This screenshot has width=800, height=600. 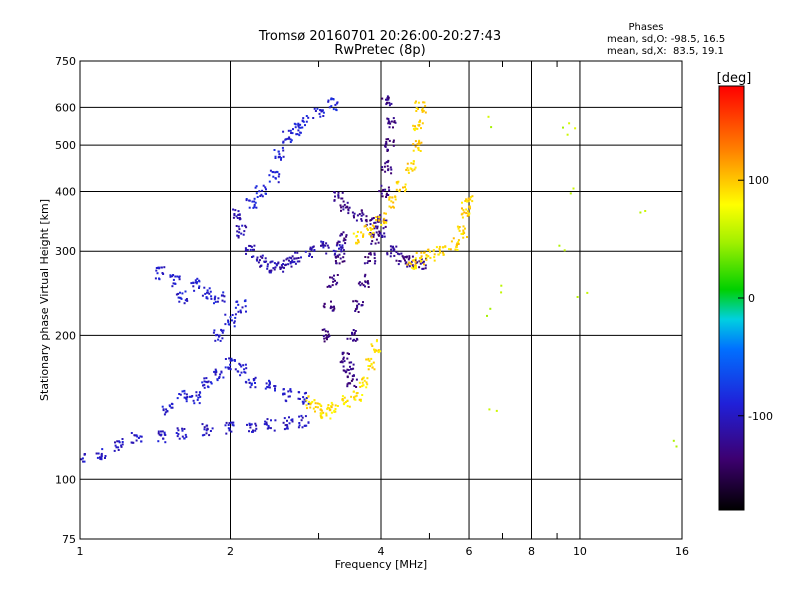 What do you see at coordinates (380, 230) in the screenshot?
I see `trace-purple-cusp` at bounding box center [380, 230].